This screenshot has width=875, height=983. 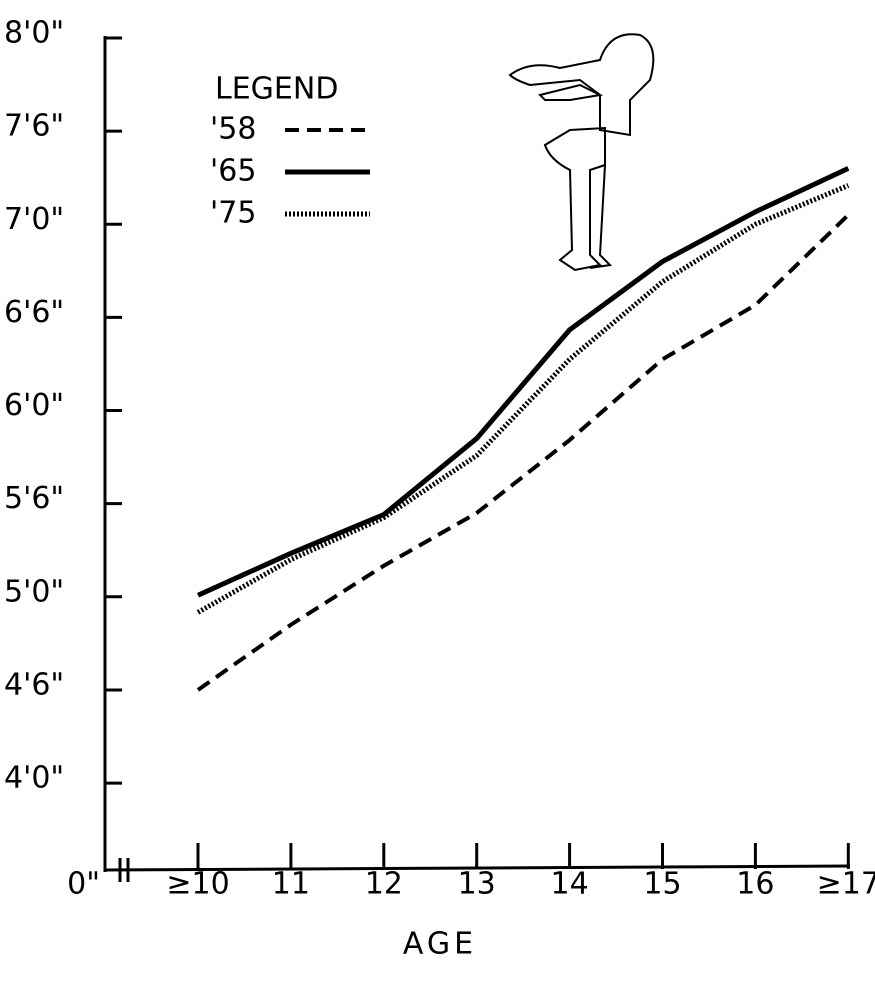 I want to click on y-tick-label: 5'6", so click(x=34, y=498).